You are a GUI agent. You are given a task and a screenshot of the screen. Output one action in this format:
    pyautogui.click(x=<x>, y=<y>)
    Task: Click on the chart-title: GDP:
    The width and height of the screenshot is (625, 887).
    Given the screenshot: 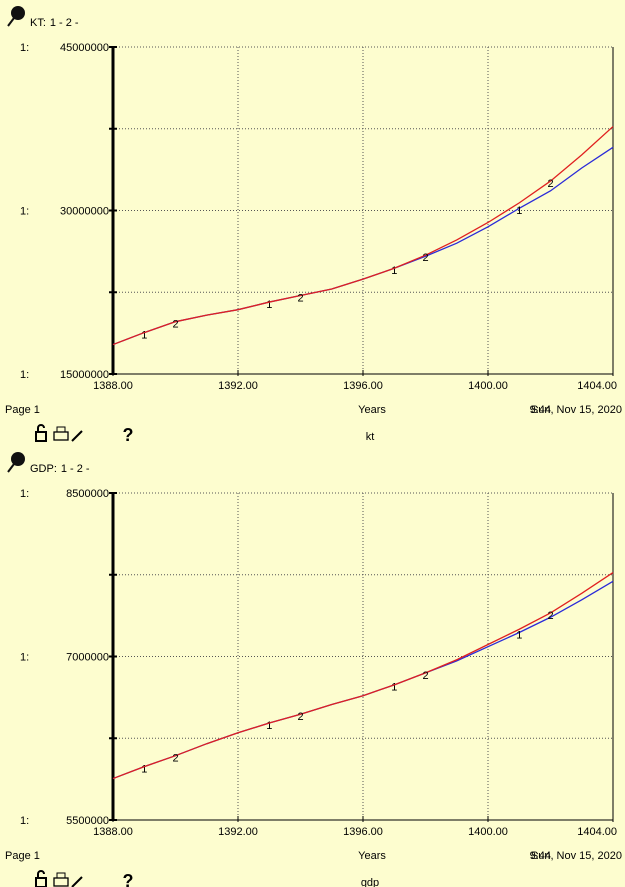 What is the action you would take?
    pyautogui.click(x=43, y=469)
    